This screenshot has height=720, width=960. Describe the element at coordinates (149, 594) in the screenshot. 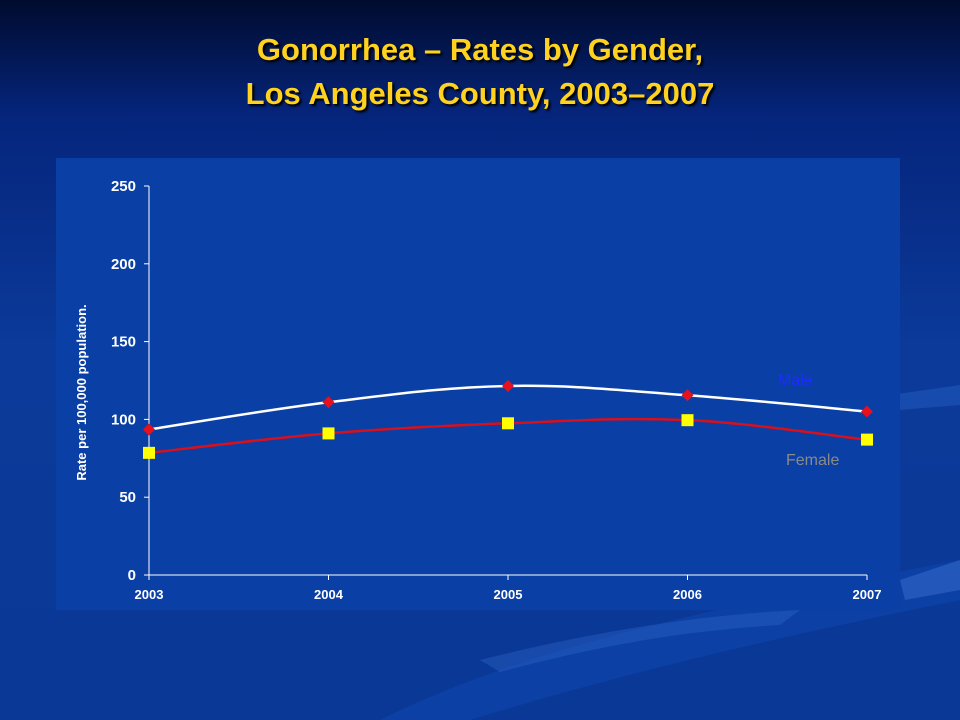

I see `x-tick-label: 2003` at that location.